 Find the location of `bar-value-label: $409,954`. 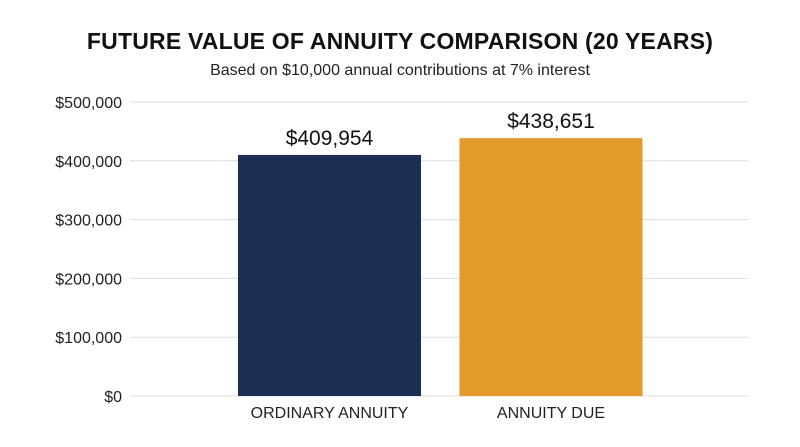

bar-value-label: $409,954 is located at coordinates (330, 138).